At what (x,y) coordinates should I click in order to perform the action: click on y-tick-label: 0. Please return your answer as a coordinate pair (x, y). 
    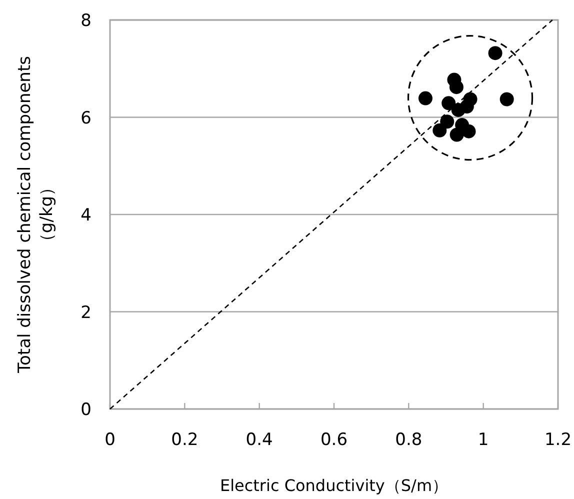
    Looking at the image, I should click on (86, 410).